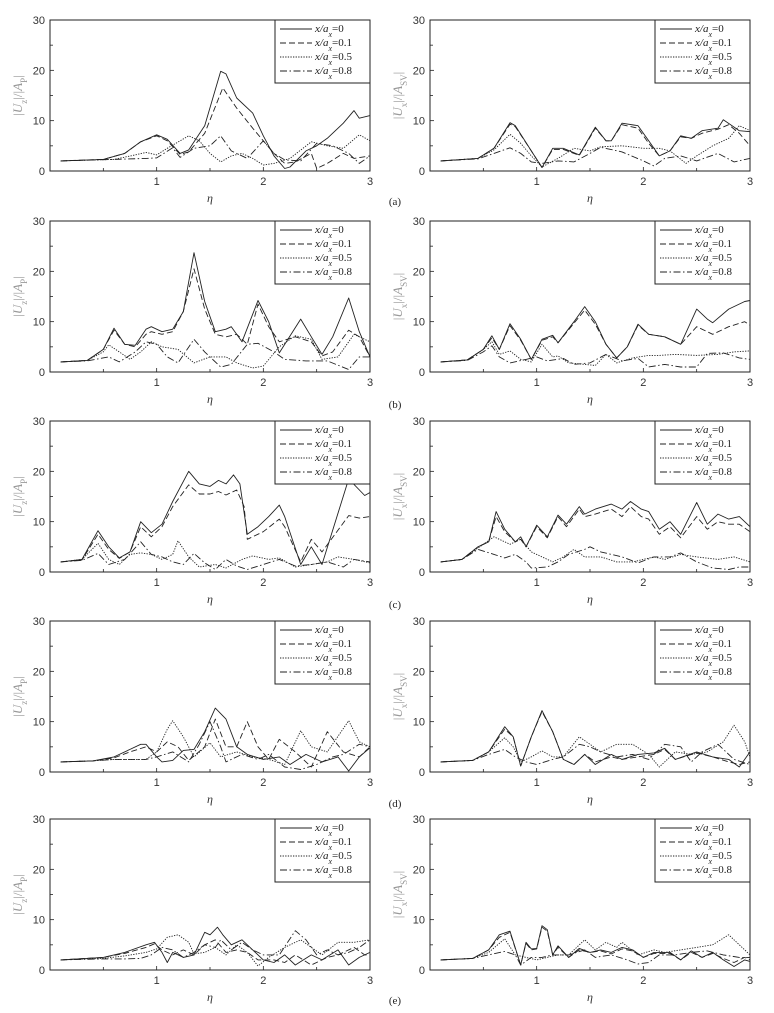 The height and width of the screenshot is (1013, 774). Describe the element at coordinates (342, 856) in the screenshot. I see `legend-value: =0.5` at that location.